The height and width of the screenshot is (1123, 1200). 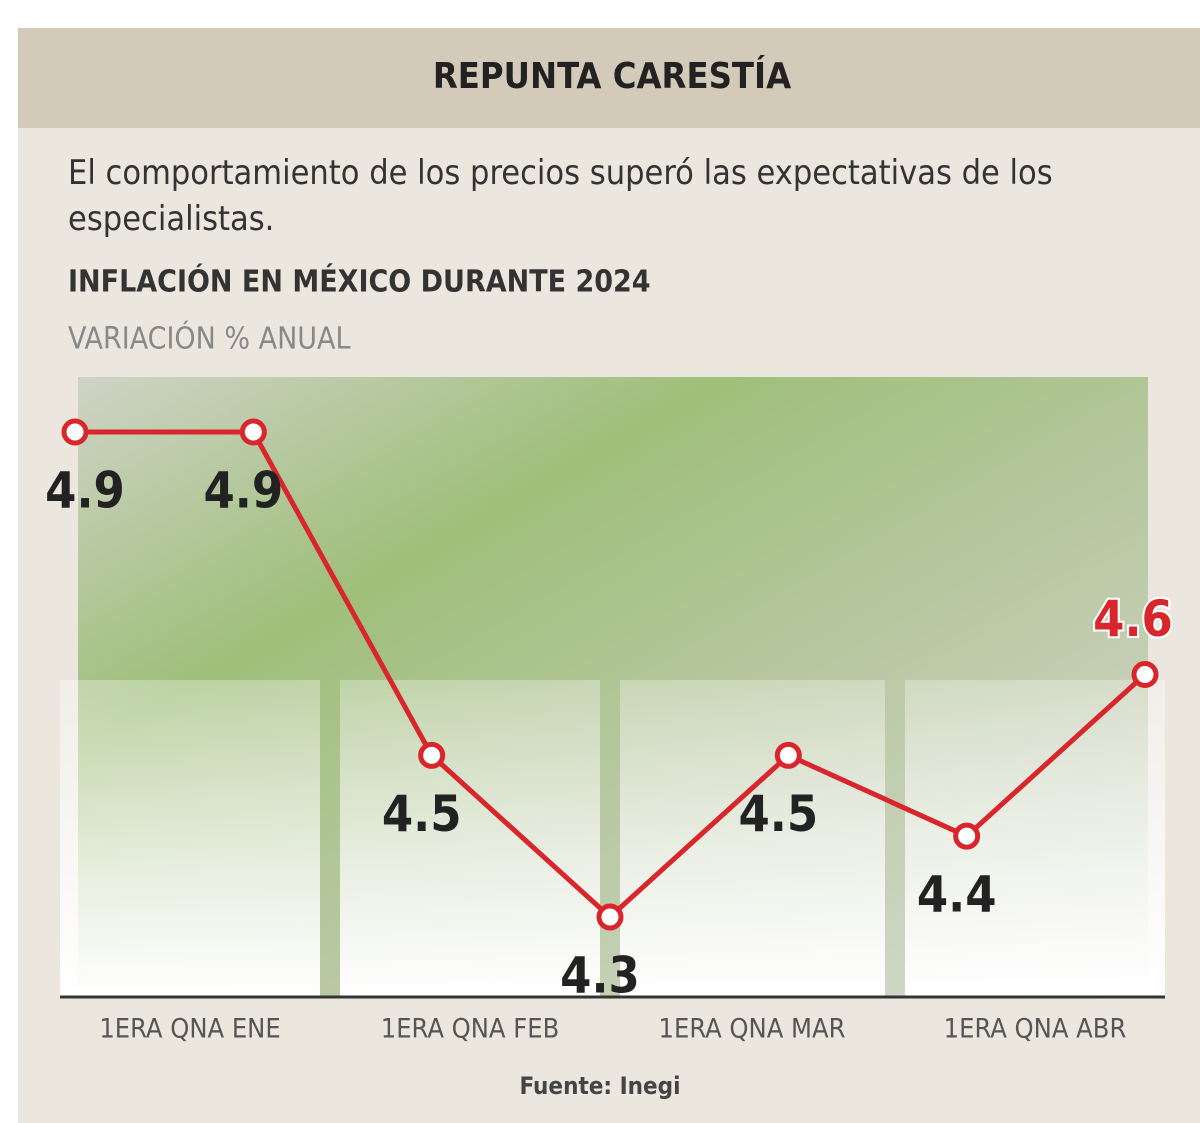 What do you see at coordinates (470, 1029) in the screenshot?
I see `x-tick-label: 1ERA QNA FEB` at bounding box center [470, 1029].